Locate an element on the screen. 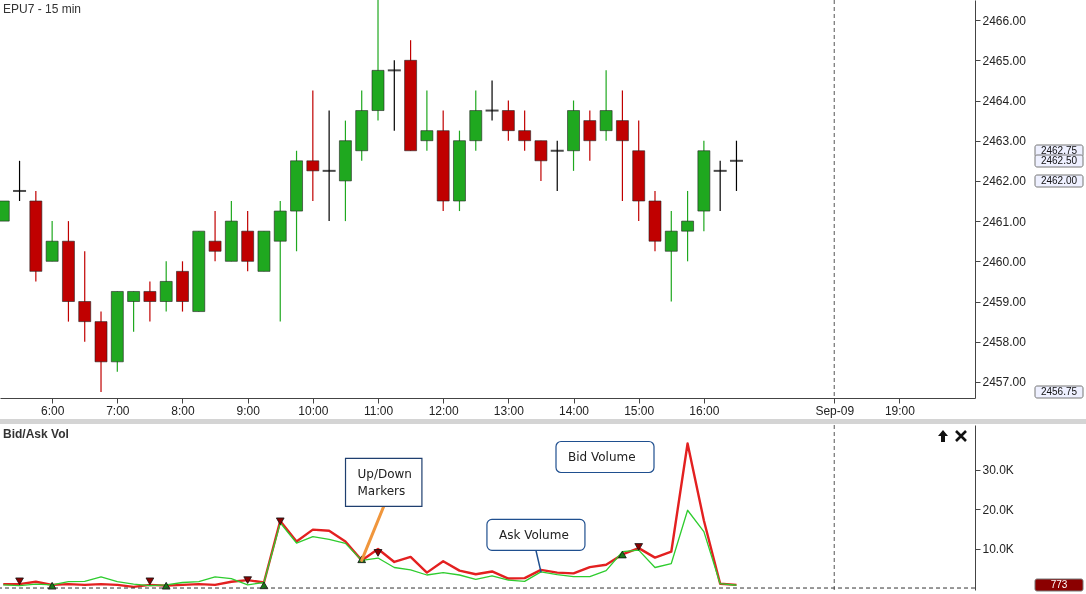  y-tick-label: 2463.00 is located at coordinates (1004, 141).